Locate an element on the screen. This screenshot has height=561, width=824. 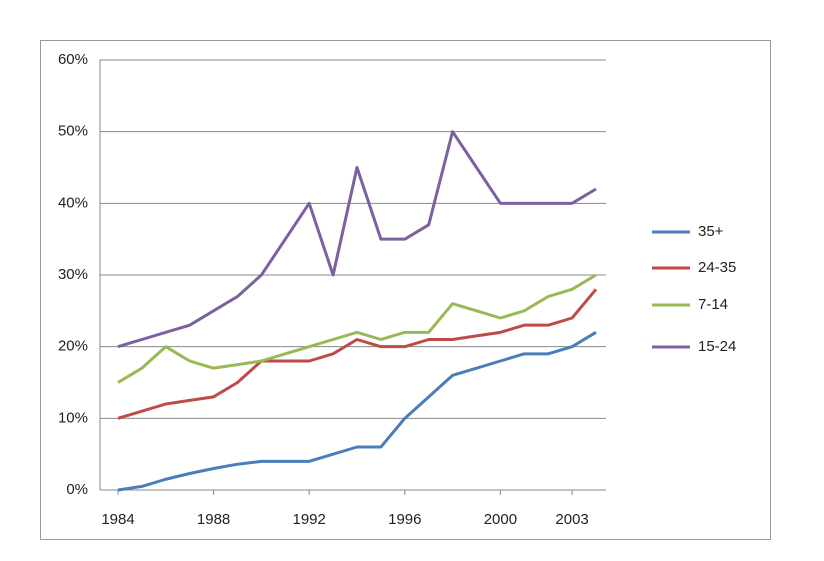
x-tick-label: 1996 is located at coordinates (404, 519).